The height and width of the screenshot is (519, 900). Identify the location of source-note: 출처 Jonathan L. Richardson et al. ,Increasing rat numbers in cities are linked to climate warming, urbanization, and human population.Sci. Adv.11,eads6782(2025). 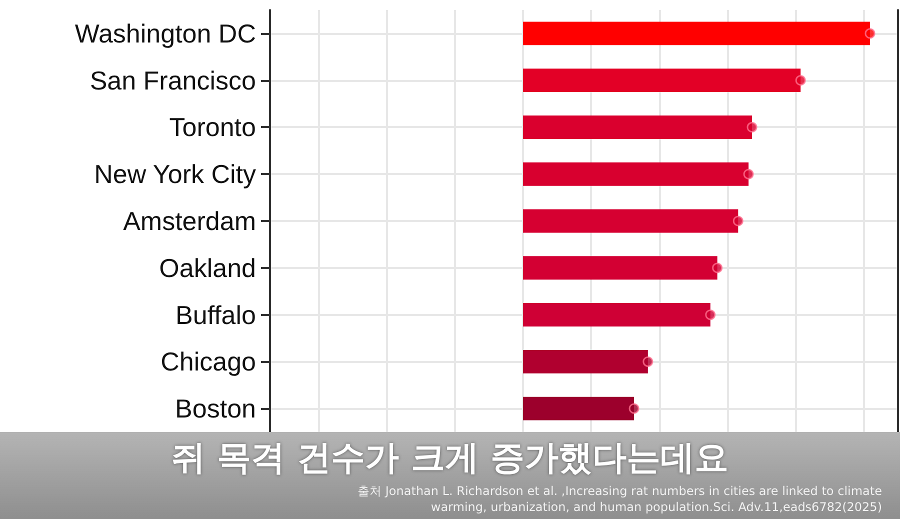
(619, 499).